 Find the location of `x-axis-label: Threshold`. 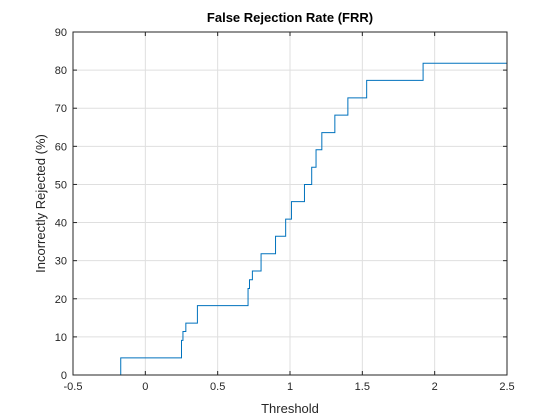

x-axis-label: Threshold is located at coordinates (290, 408).